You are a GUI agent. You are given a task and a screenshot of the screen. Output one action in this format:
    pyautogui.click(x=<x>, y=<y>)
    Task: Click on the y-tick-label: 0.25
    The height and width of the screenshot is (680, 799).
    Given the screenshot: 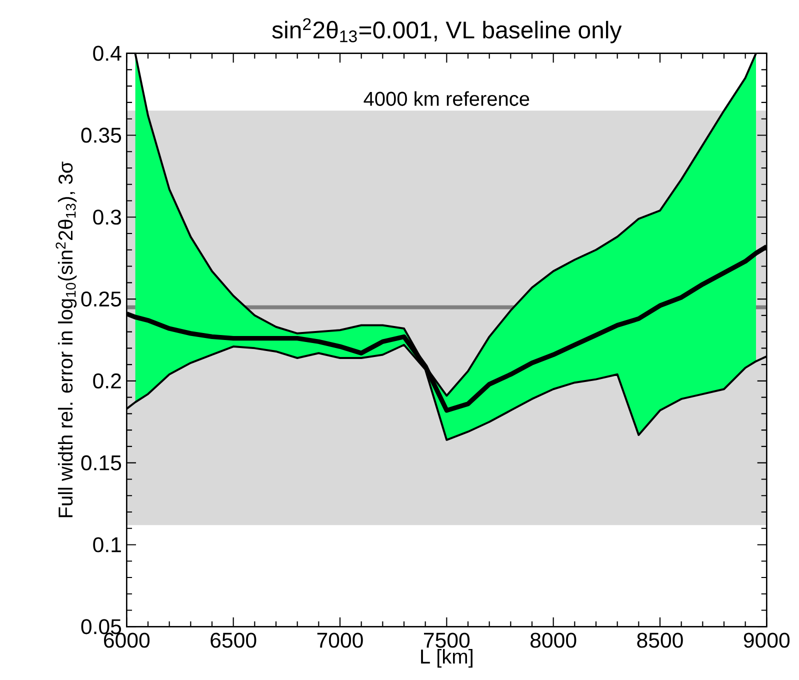 What is the action you would take?
    pyautogui.click(x=101, y=299)
    